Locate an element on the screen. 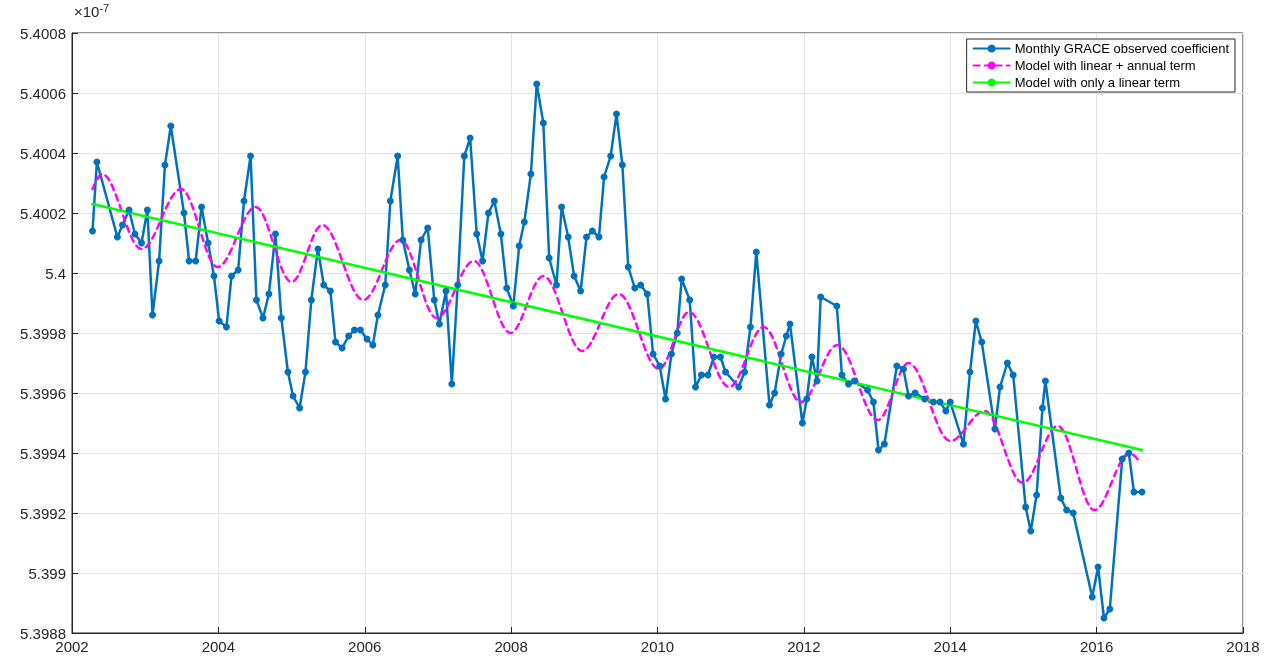 Image resolution: width=1270 pixels, height=660 pixels. x-tick-label: 2010 is located at coordinates (657, 646).